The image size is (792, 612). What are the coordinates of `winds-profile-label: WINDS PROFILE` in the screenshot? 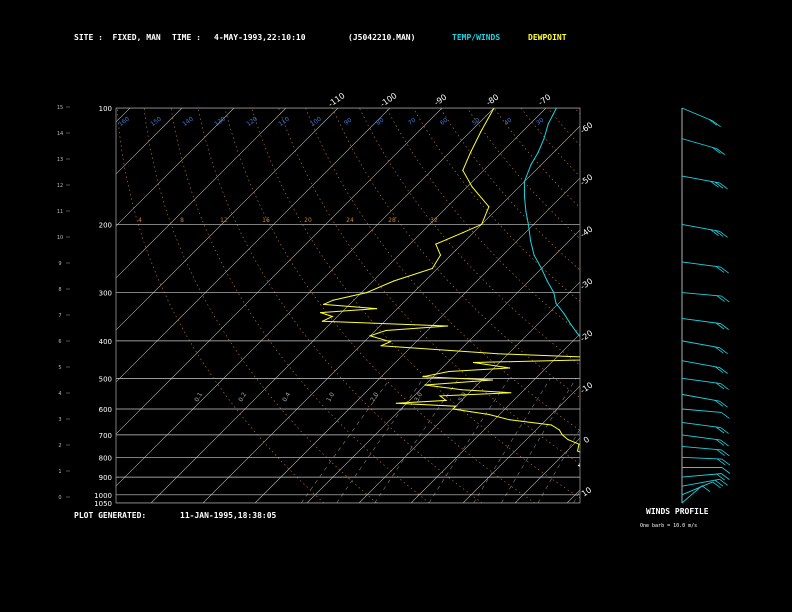 It's located at (677, 511).